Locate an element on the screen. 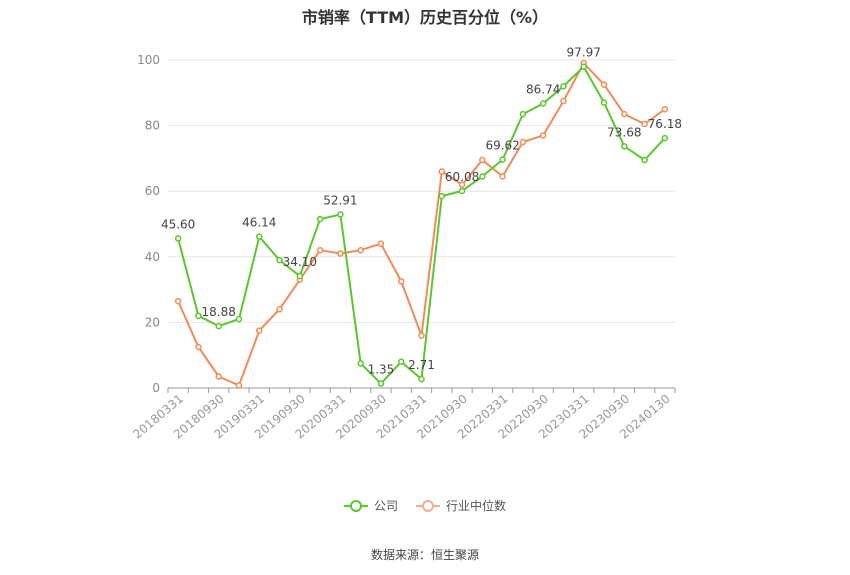 The image size is (850, 575). data-label: 60.08 is located at coordinates (462, 177).